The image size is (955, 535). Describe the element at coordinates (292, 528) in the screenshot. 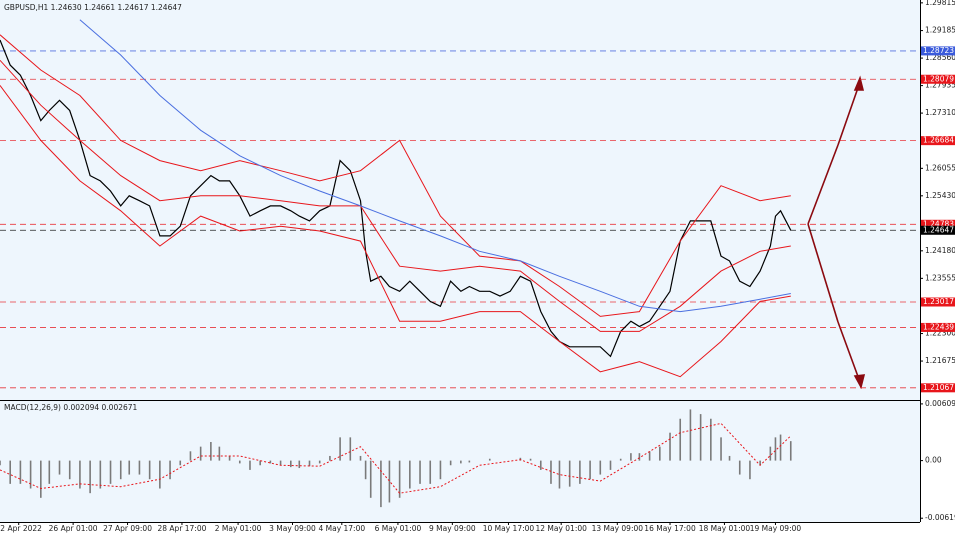

I see `x-tick-label: 3 May 09:00` at that location.